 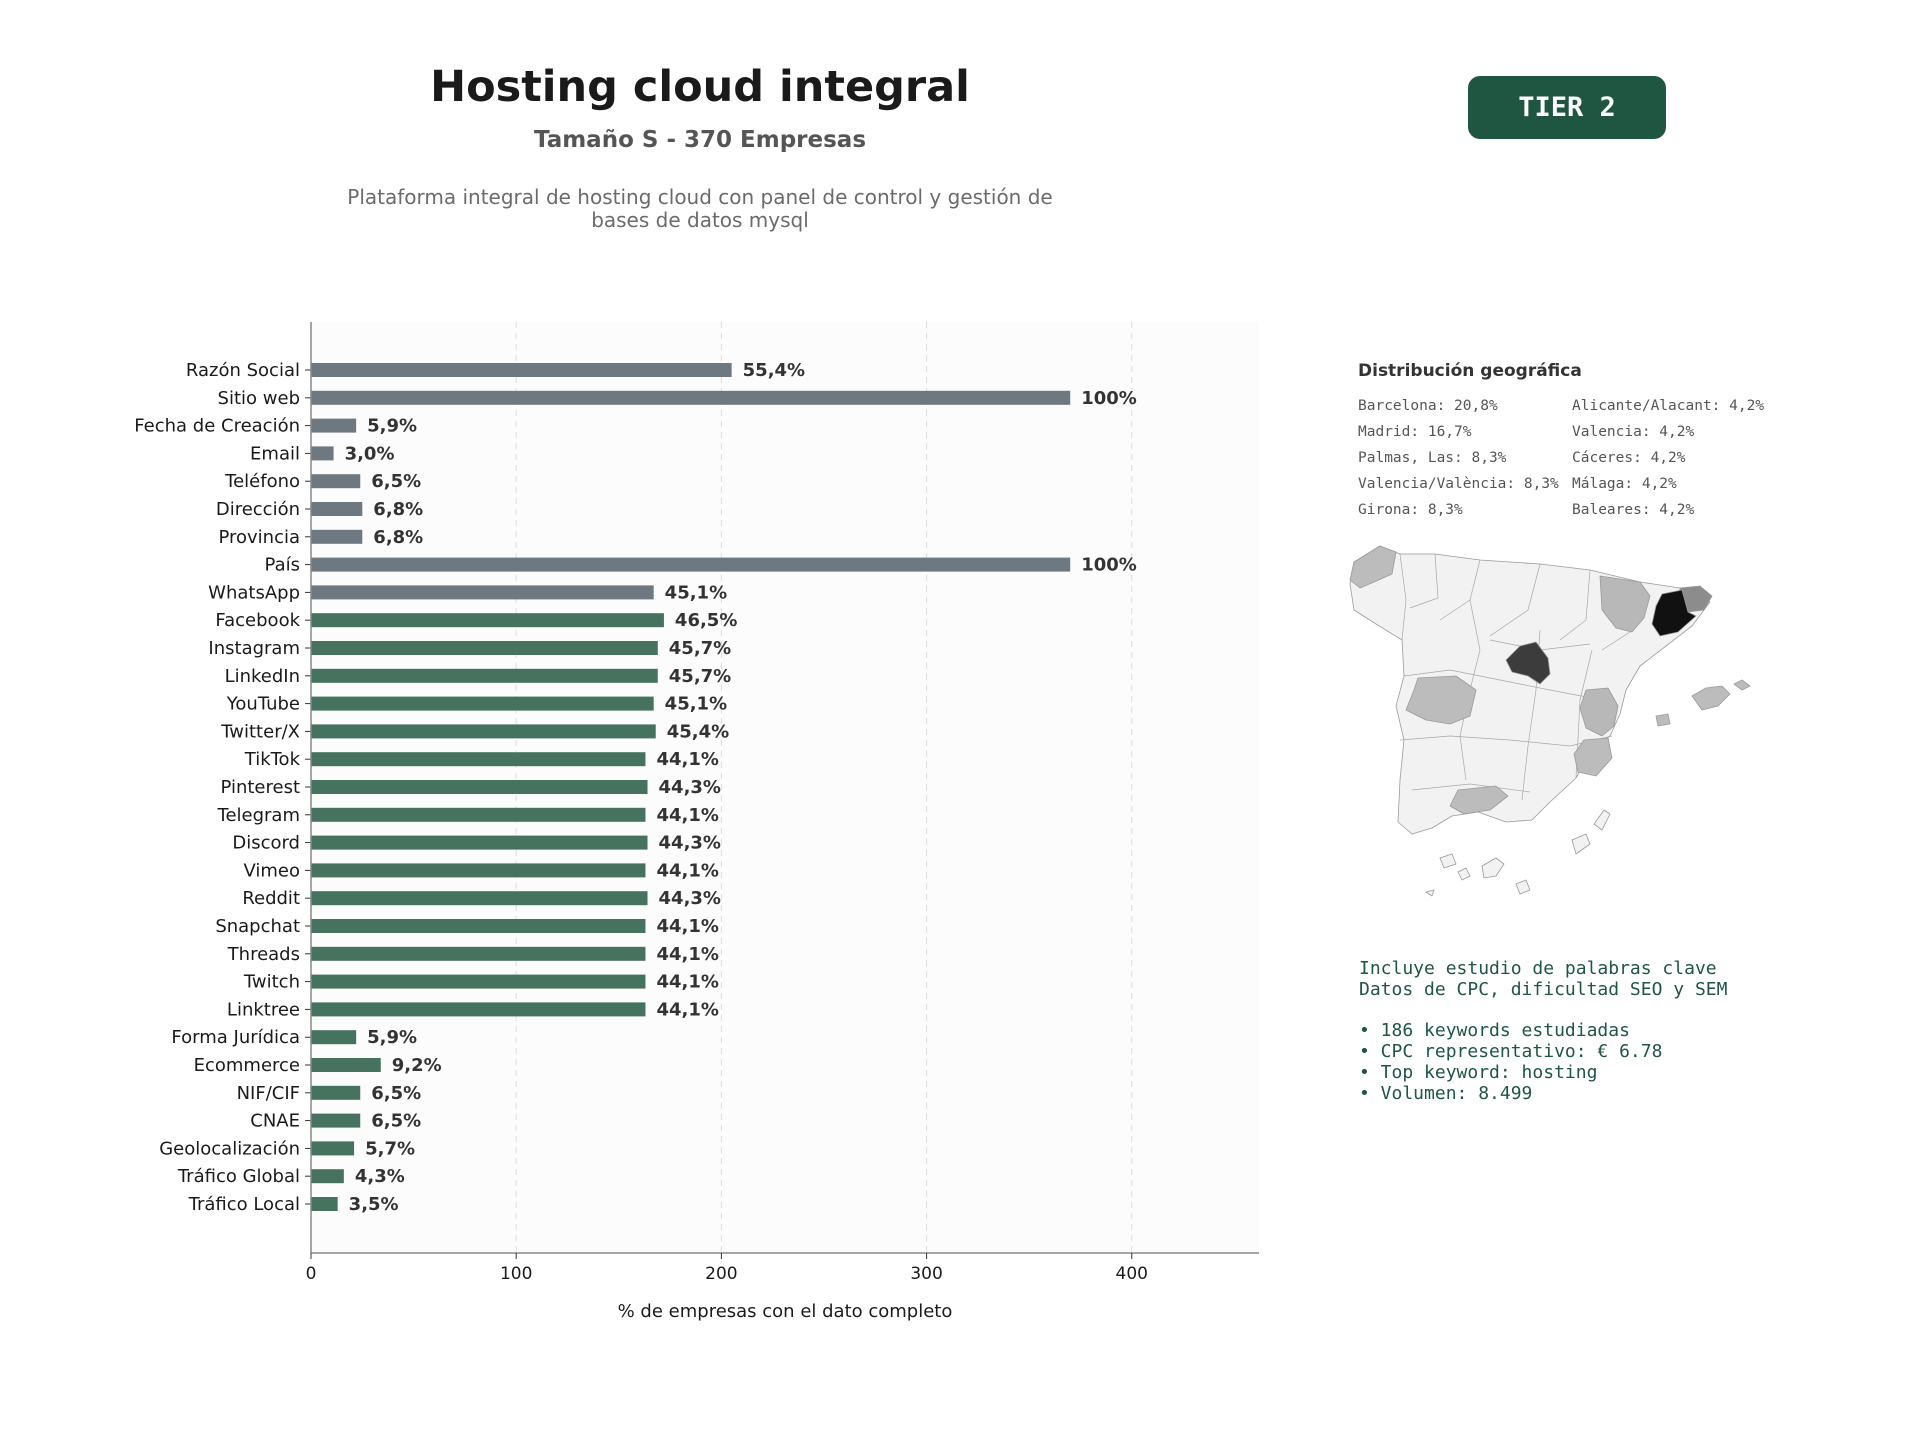 What do you see at coordinates (1567, 107) in the screenshot?
I see `tier-badge: TIER 2` at bounding box center [1567, 107].